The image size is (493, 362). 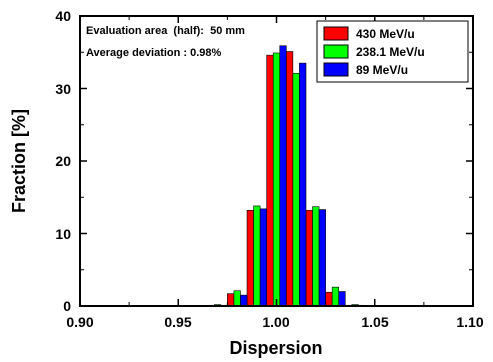 What do you see at coordinates (63, 89) in the screenshot?
I see `y-tick-label: 30` at bounding box center [63, 89].